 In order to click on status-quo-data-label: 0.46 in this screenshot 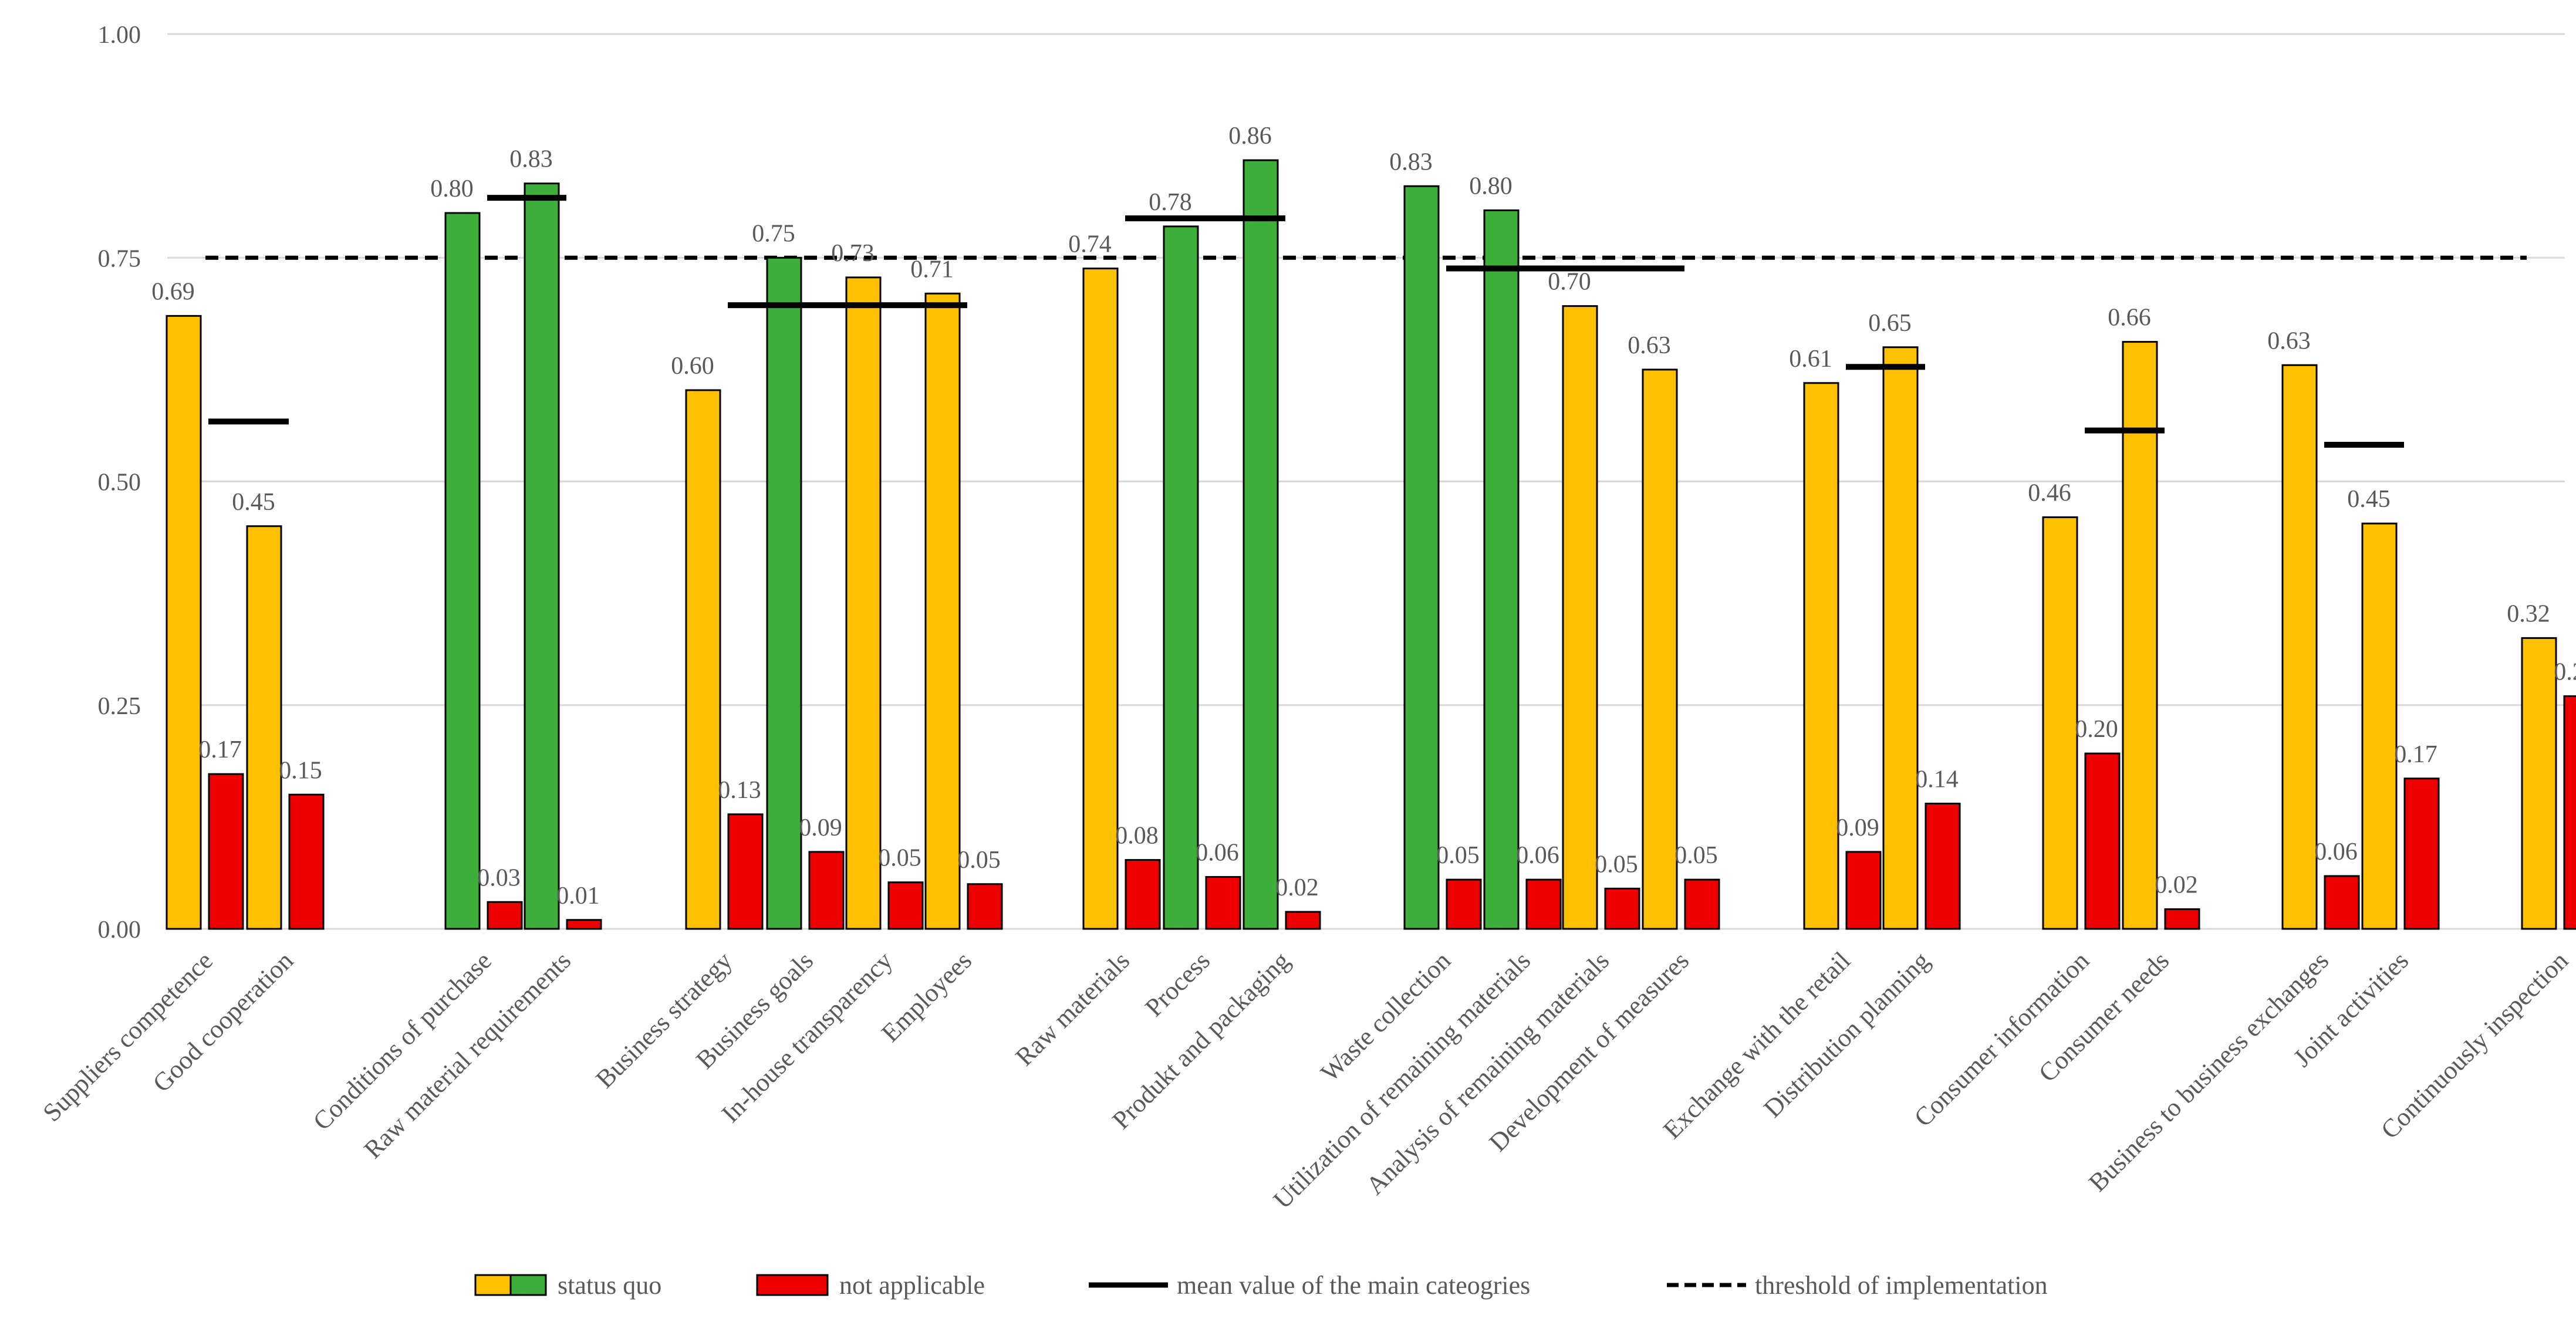, I will do `click(2049, 493)`.